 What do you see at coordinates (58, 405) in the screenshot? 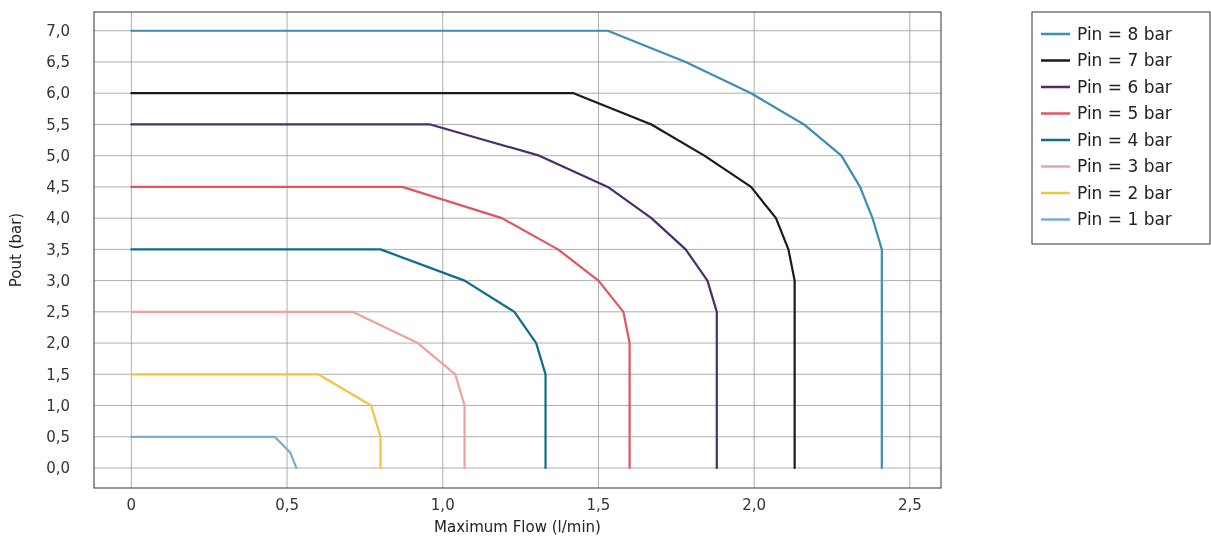
I see `y-tick-label: 1,0` at bounding box center [58, 405].